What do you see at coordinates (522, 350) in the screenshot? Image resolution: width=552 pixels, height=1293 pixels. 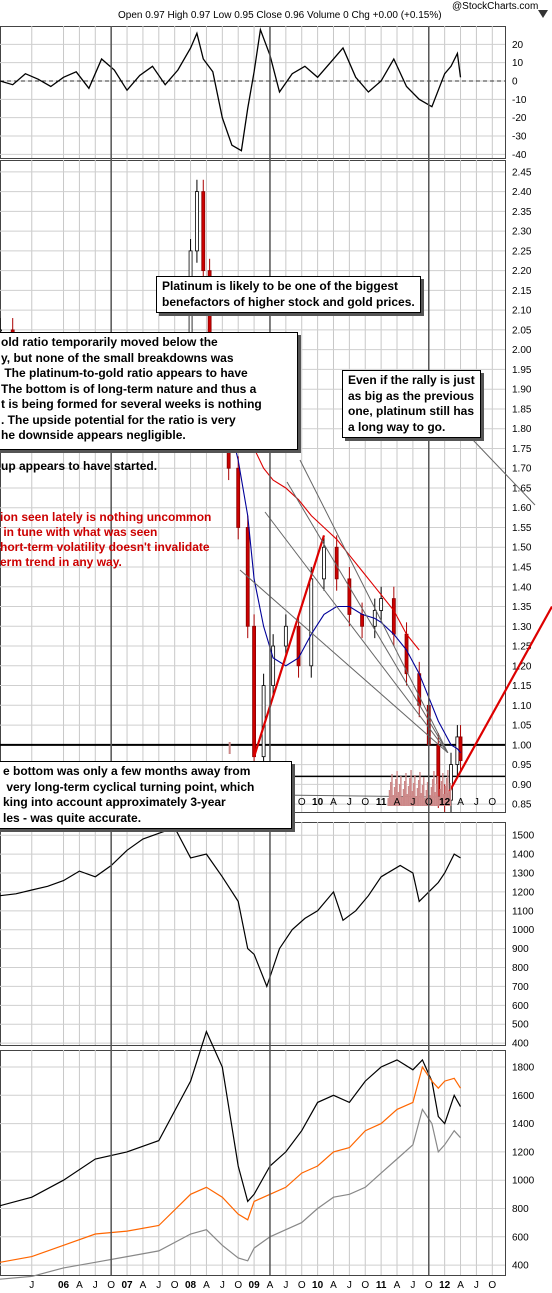 I see `y-tick-label: 2.00` at bounding box center [522, 350].